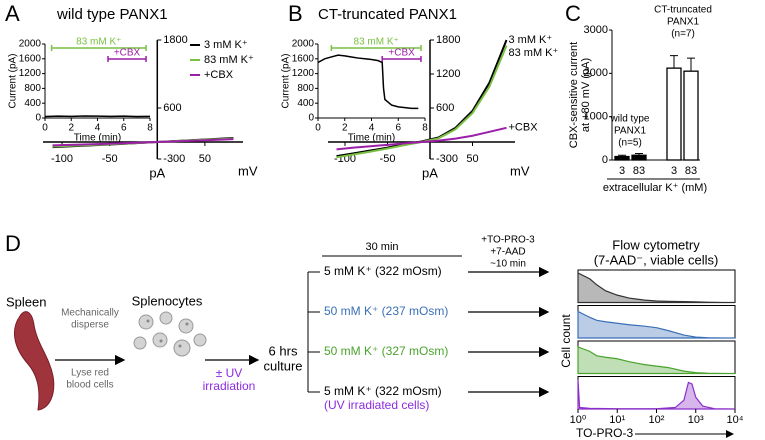 The height and width of the screenshot is (440, 765). Describe the element at coordinates (226, 45) in the screenshot. I see `legend-label: 3 mM K⁺` at that location.